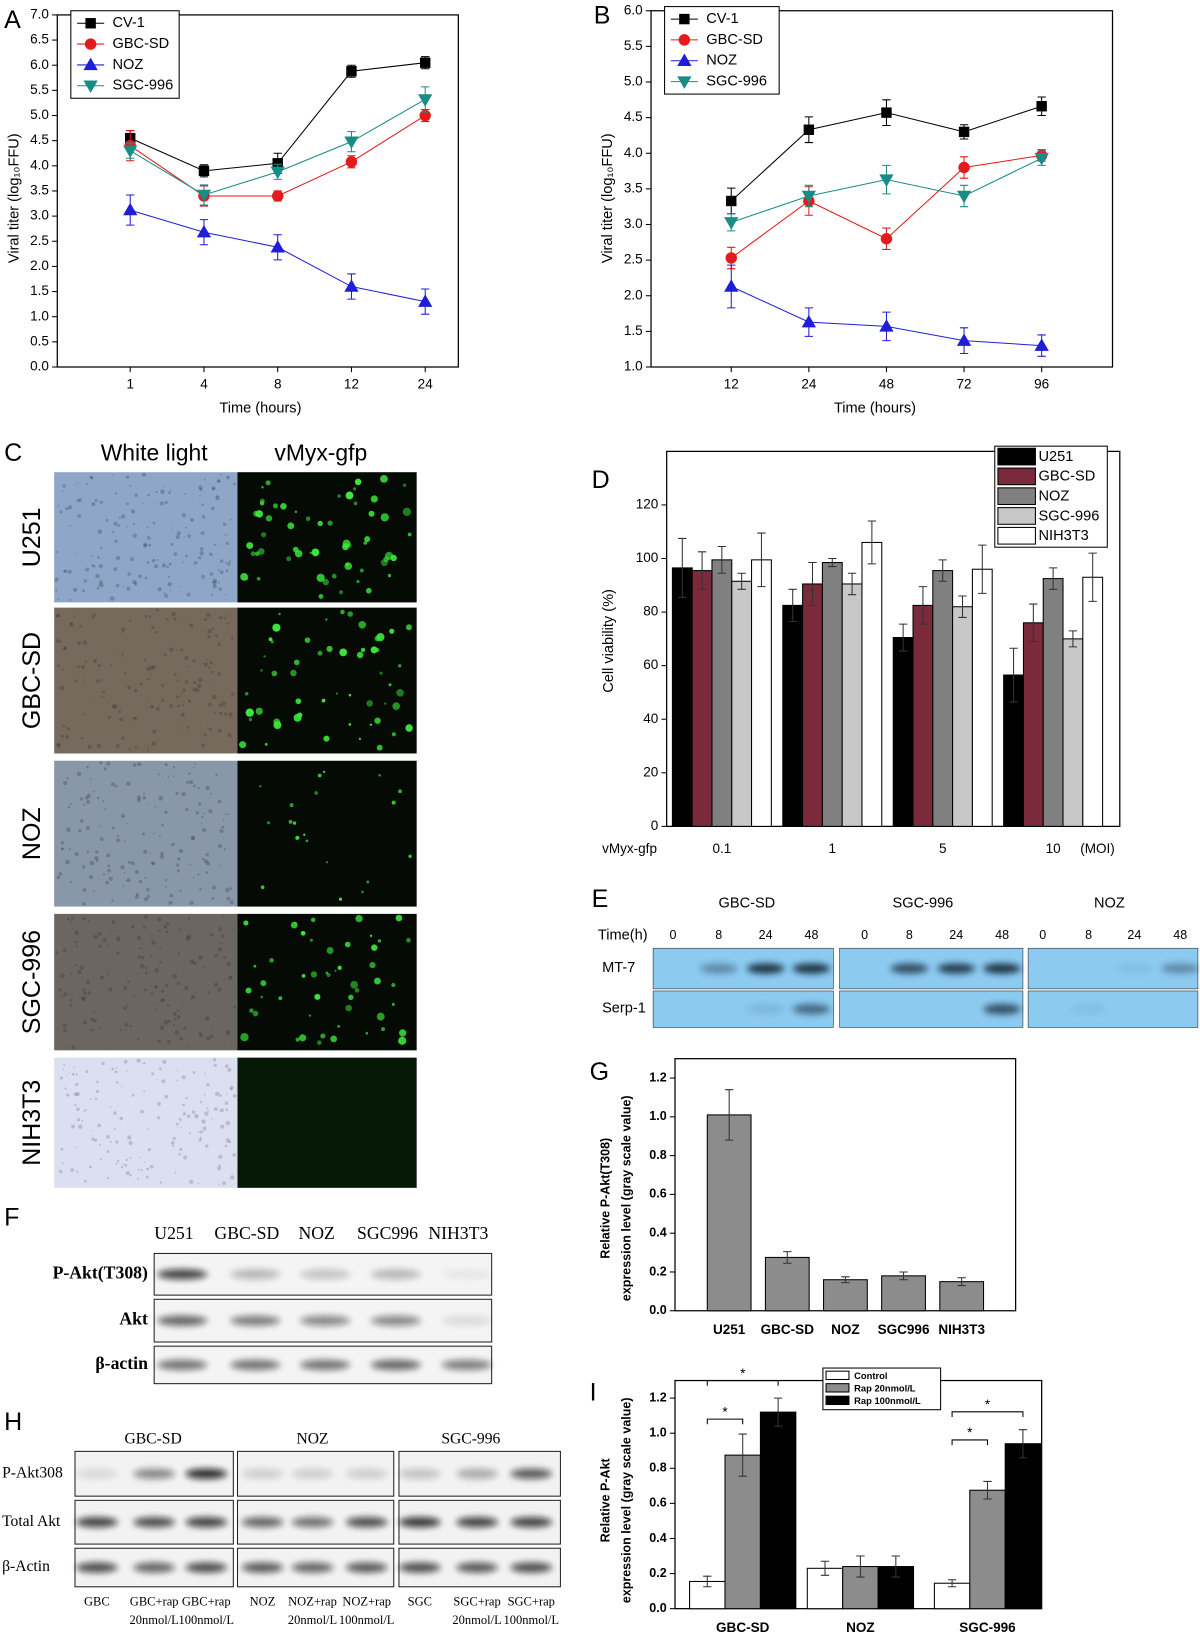  Describe the element at coordinates (837, 1388) in the screenshot. I see `legend-swatch` at that location.